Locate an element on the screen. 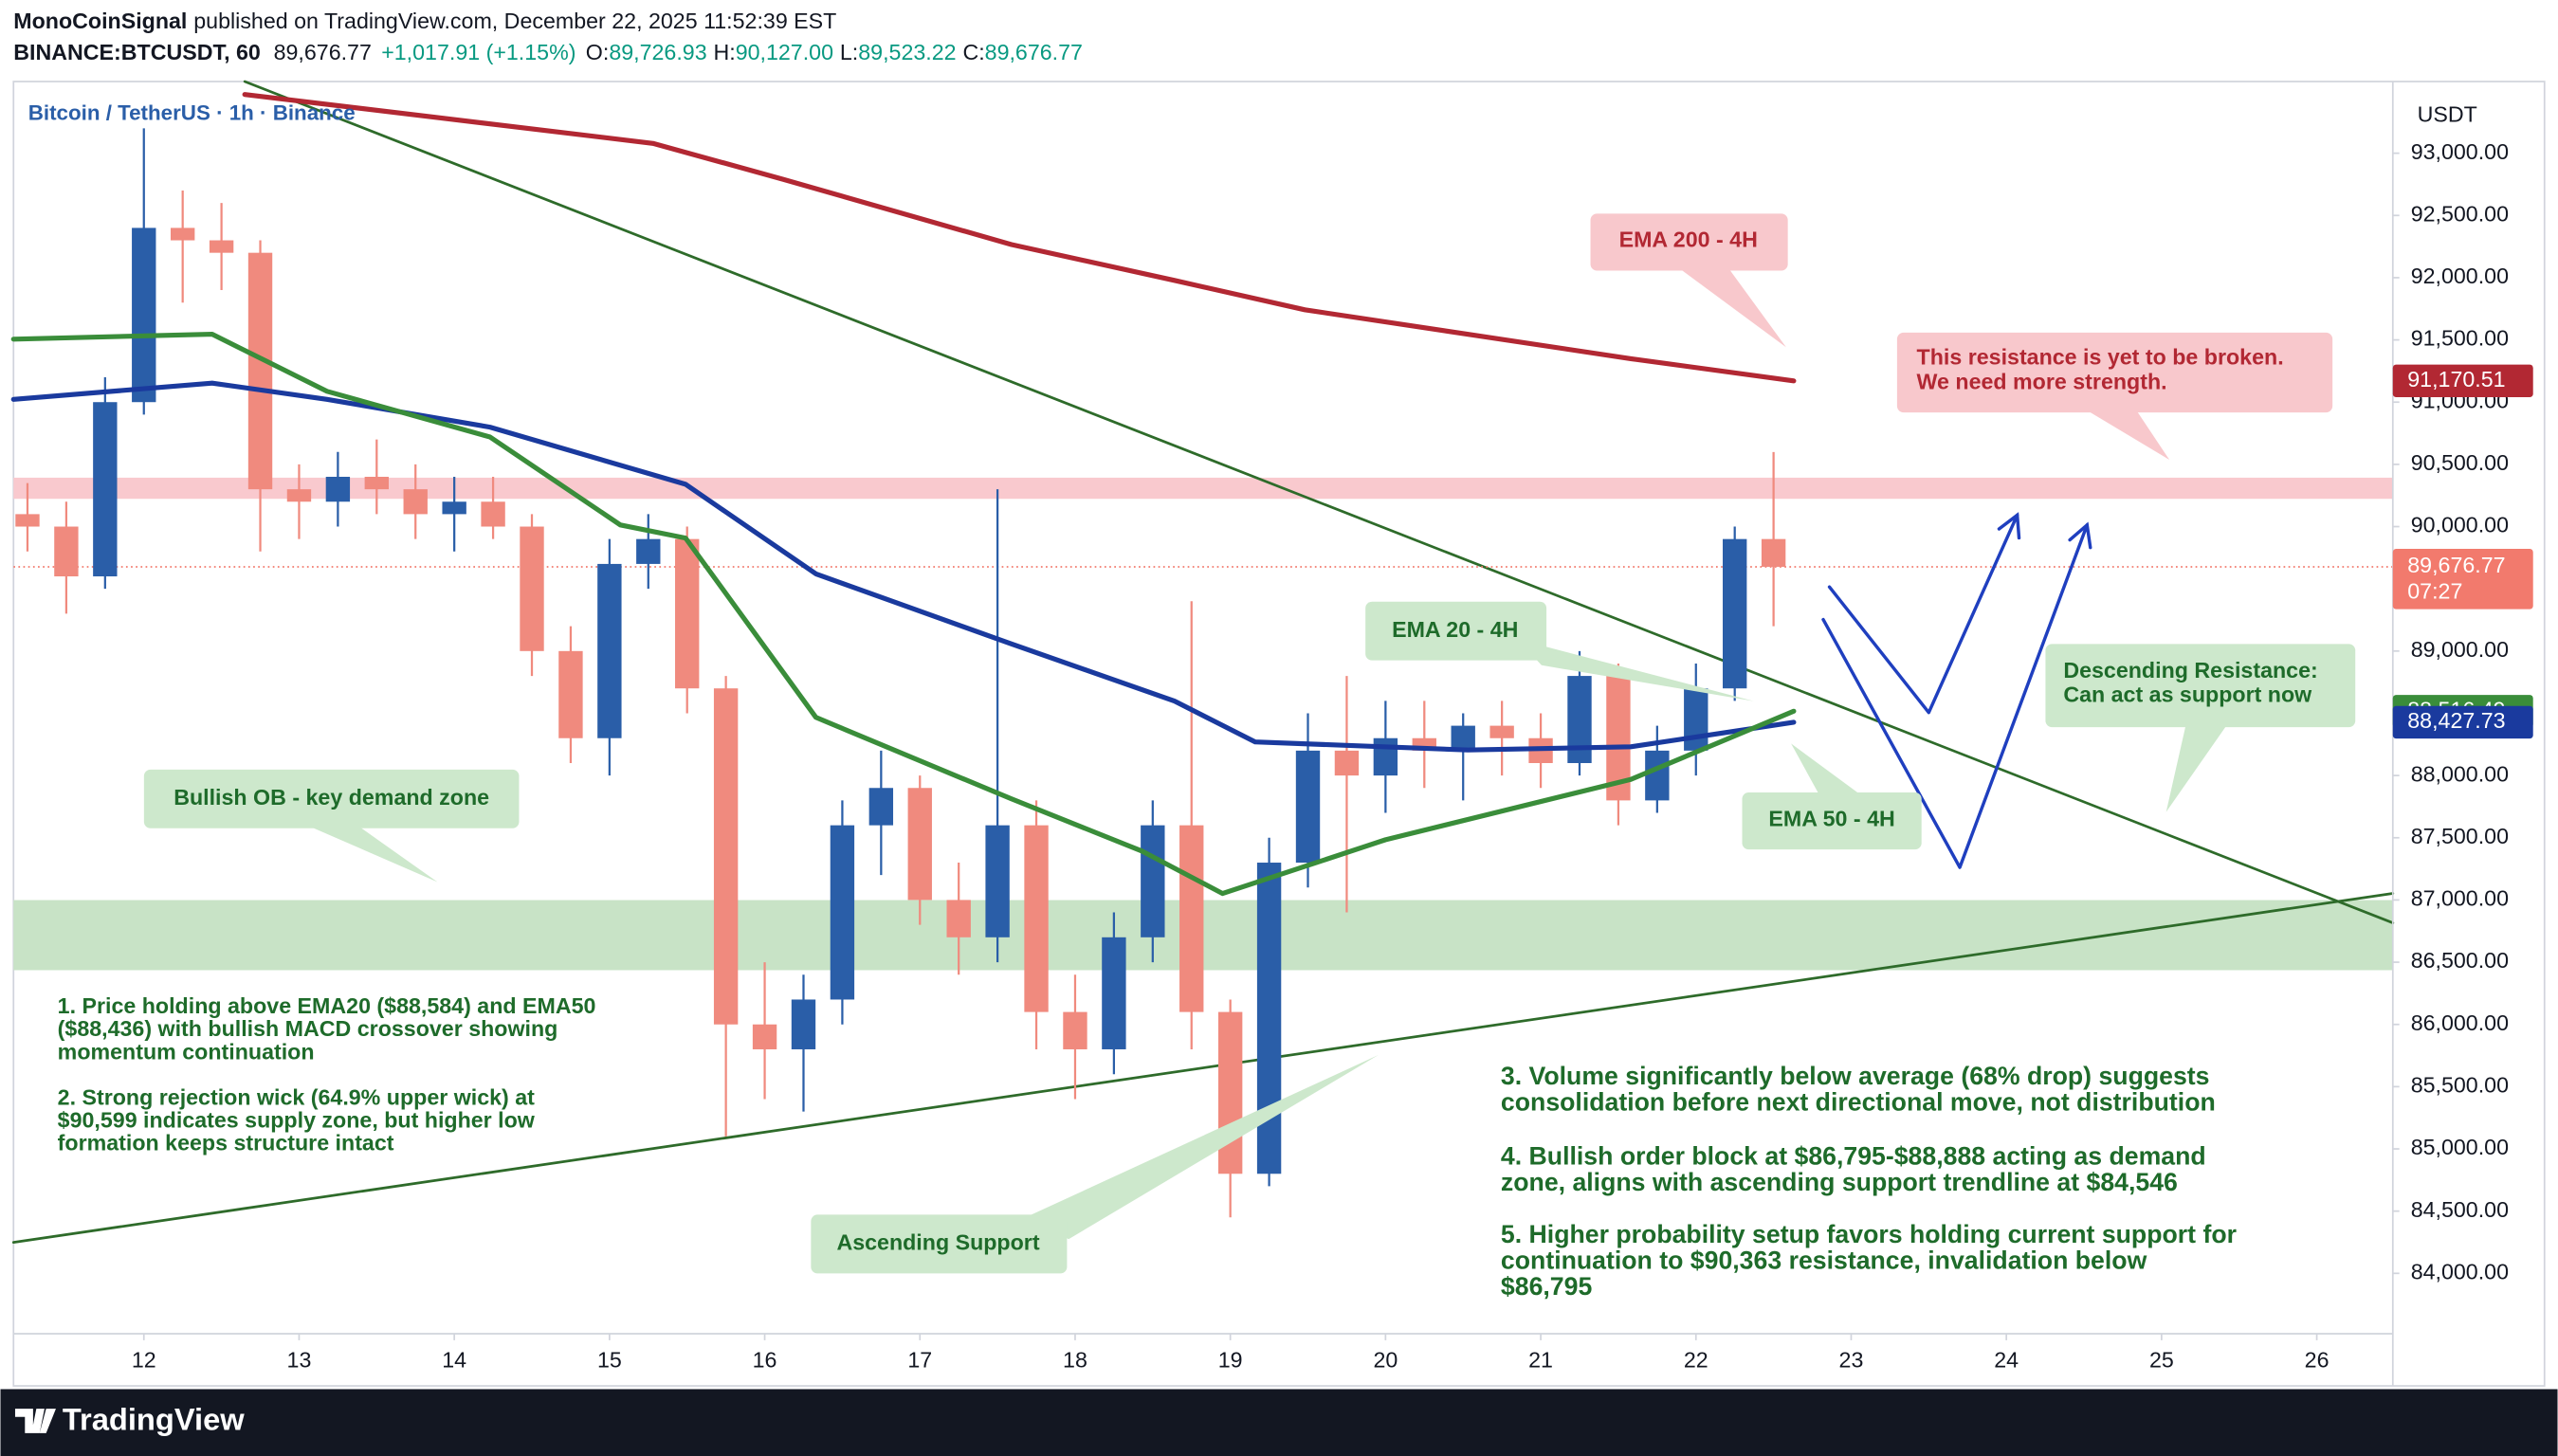  author: MonoCoinSignal is located at coordinates (100, 21).